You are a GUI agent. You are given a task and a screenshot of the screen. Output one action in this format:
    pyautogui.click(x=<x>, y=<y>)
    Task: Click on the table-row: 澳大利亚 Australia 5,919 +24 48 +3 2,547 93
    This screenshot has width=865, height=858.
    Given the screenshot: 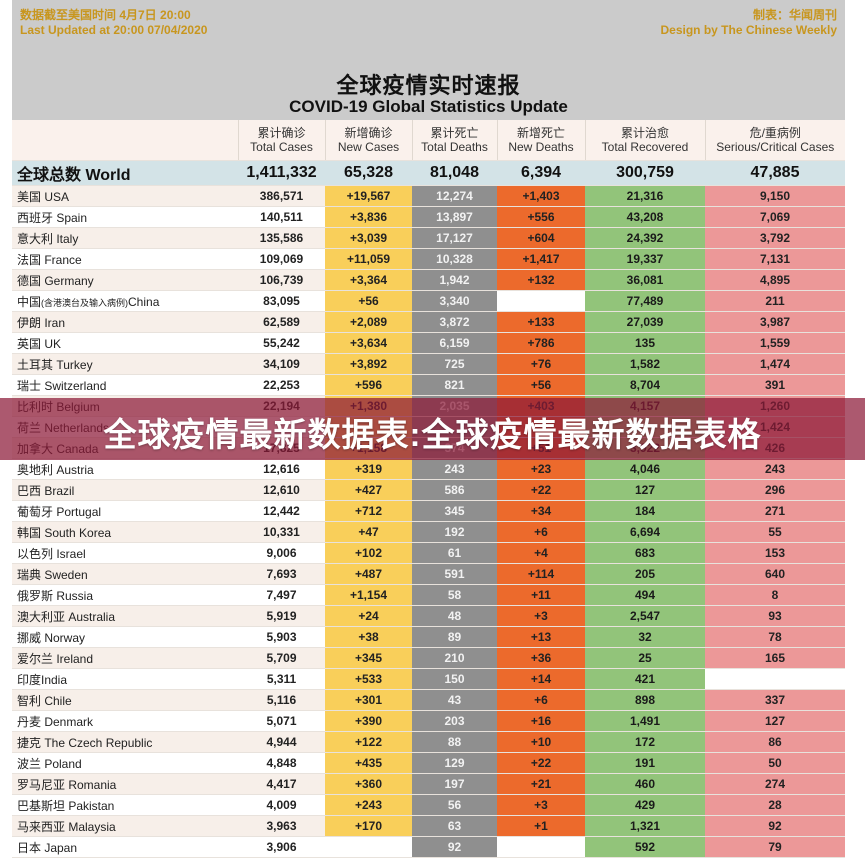 What is the action you would take?
    pyautogui.click(x=428, y=616)
    